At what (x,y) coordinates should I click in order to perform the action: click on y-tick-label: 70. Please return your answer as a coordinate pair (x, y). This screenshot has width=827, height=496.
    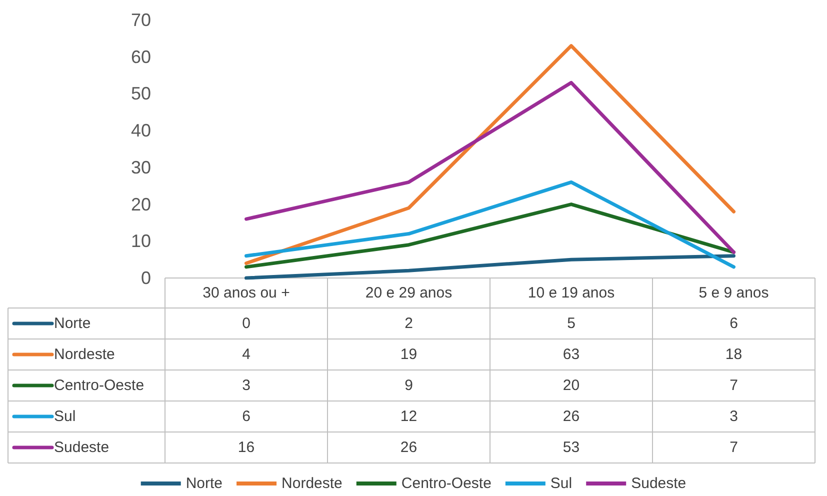
    Looking at the image, I should click on (140, 20).